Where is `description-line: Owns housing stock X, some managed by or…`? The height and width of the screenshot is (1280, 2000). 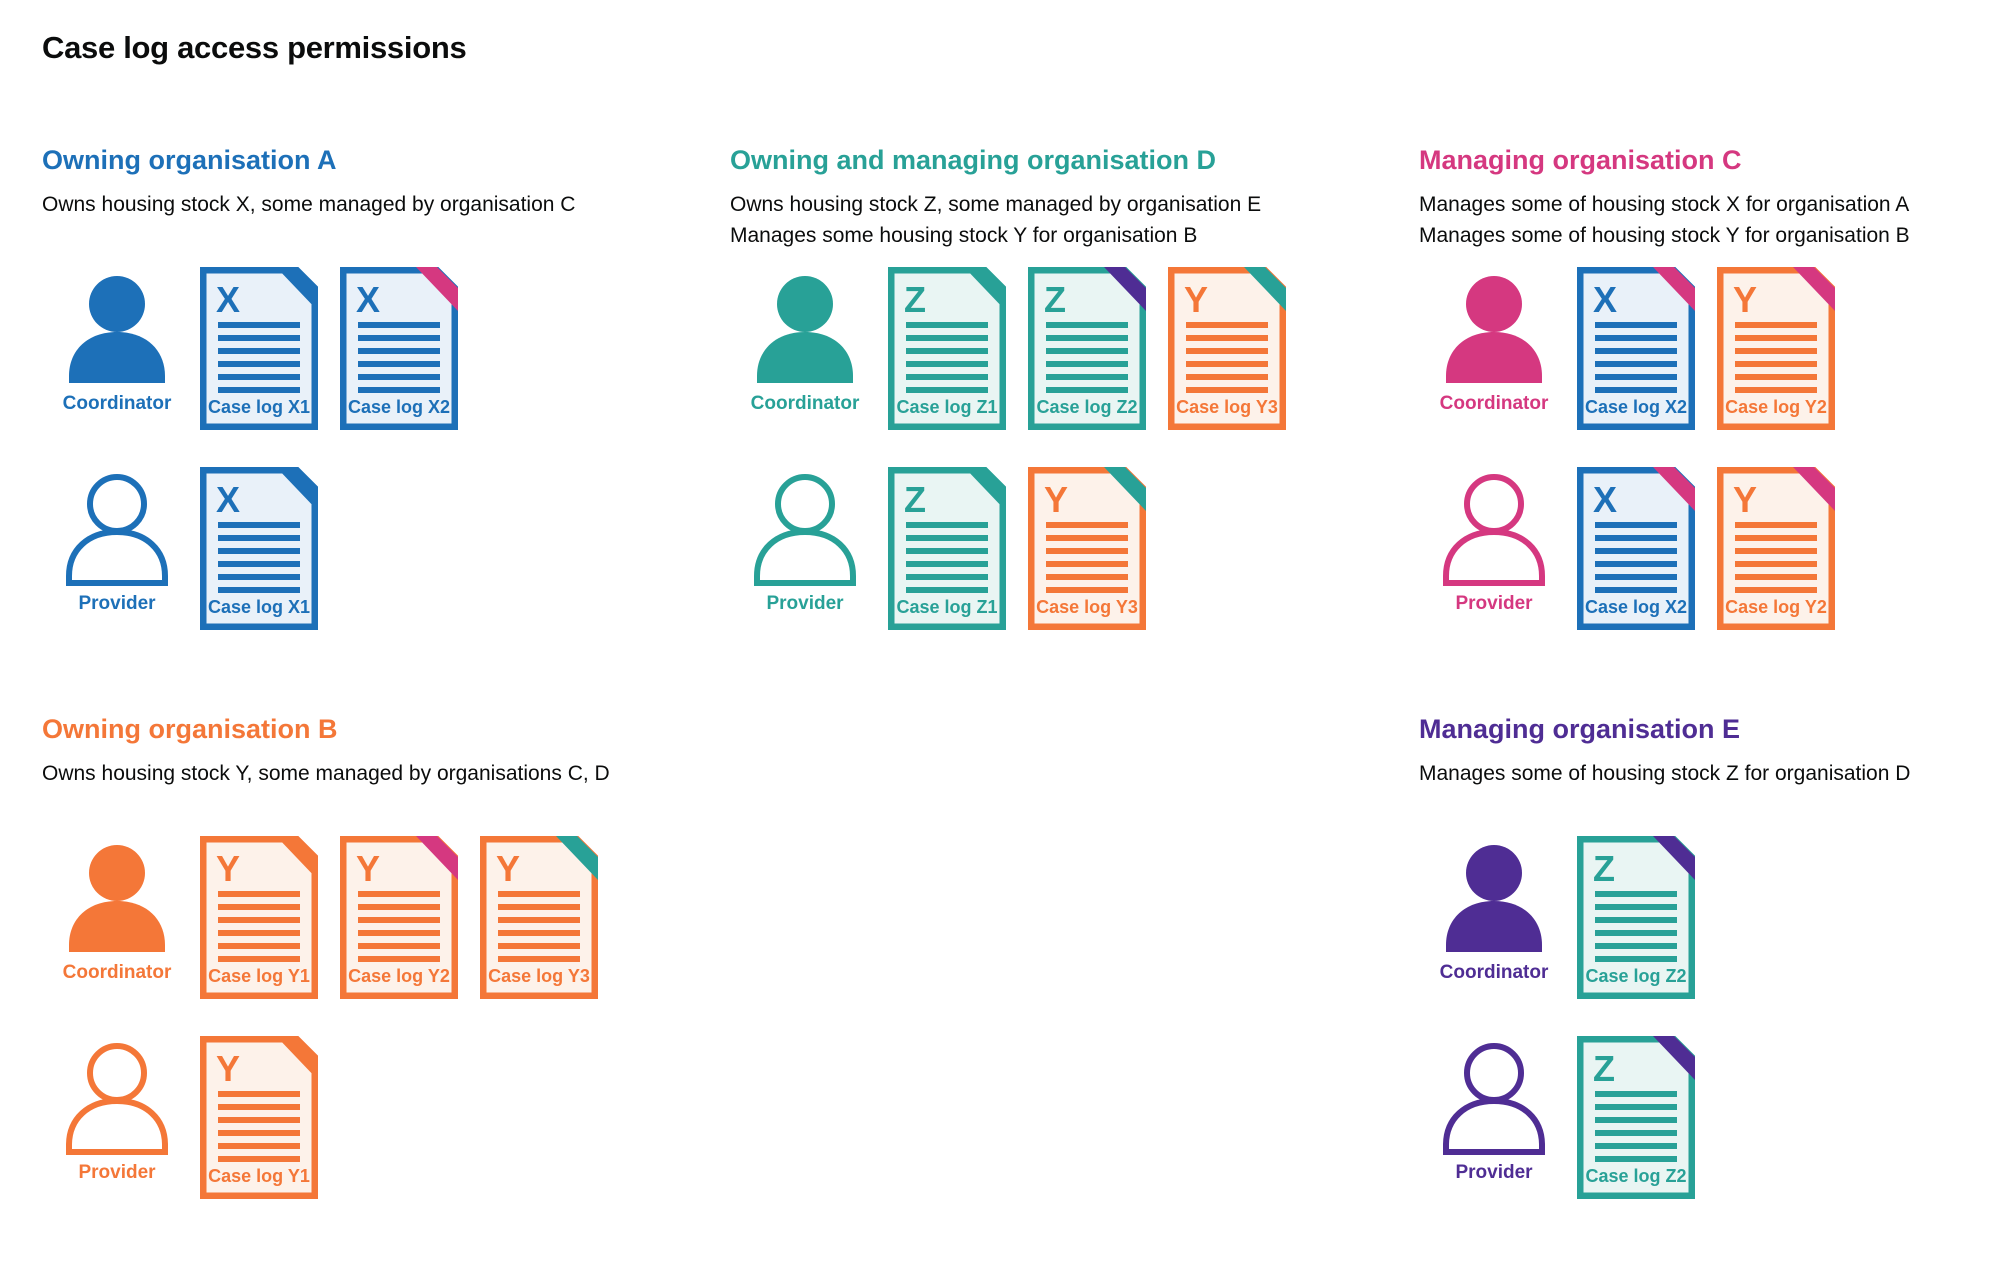
description-line: Owns housing stock X, some managed by or… is located at coordinates (309, 204).